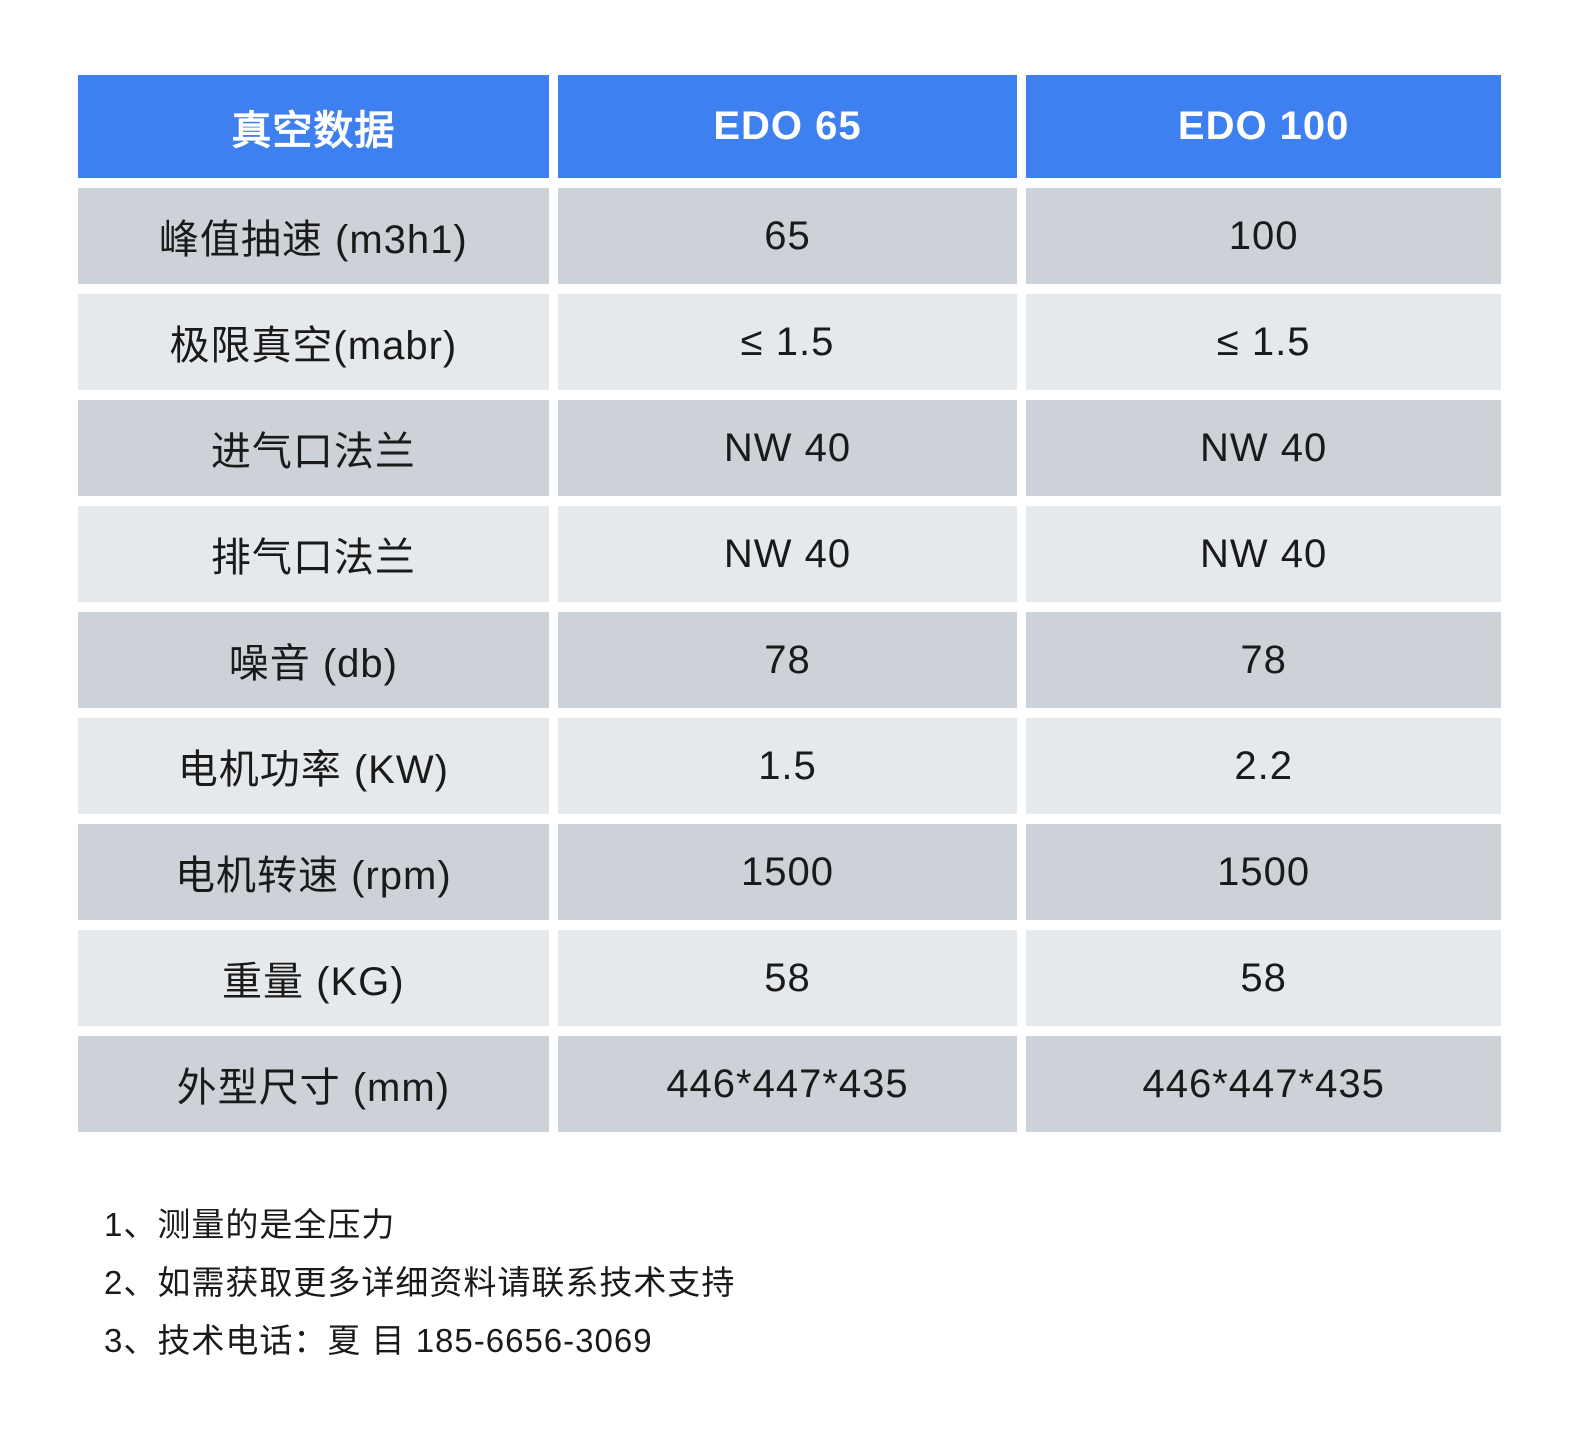 The width and height of the screenshot is (1579, 1432). I want to click on spec-row-label: 进气口法兰, so click(313, 448).